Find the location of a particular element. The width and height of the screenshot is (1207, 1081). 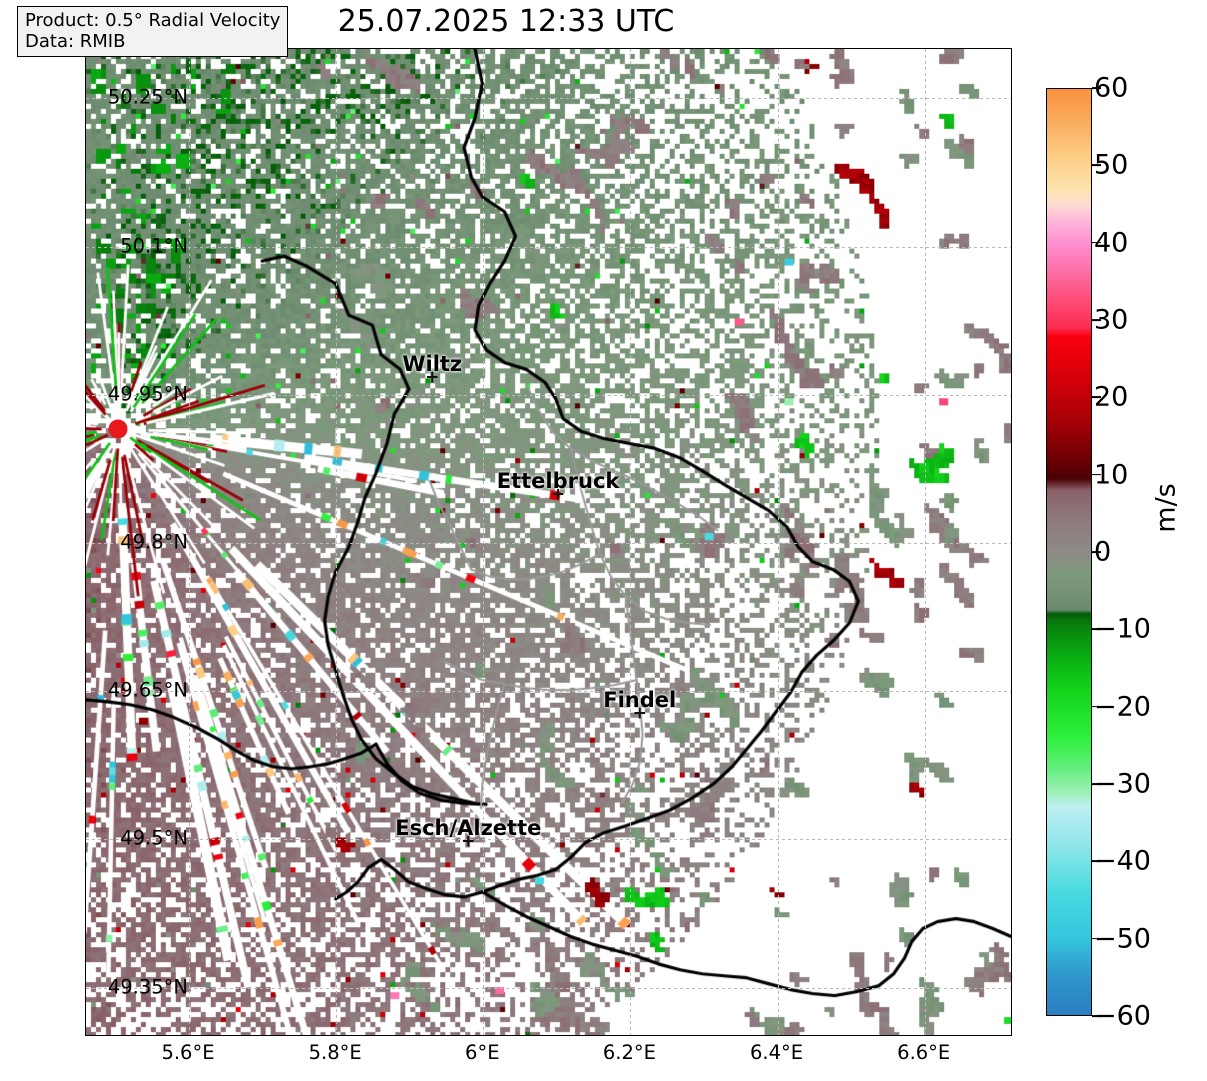

colorbar-tick-label: −40 is located at coordinates (1122, 861).